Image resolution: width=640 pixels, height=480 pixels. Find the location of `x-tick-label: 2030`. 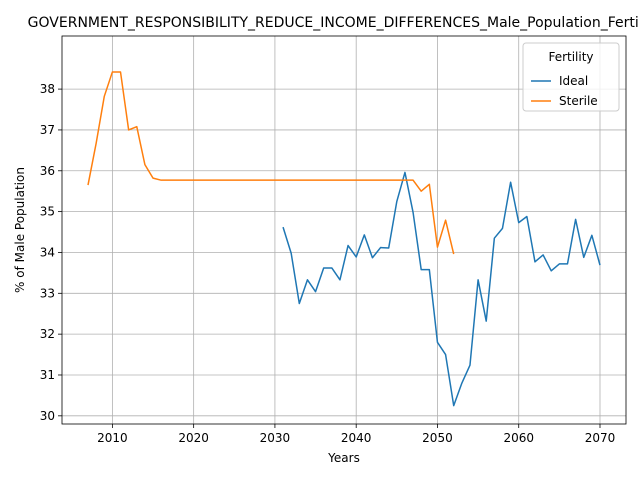

x-tick-label: 2030 is located at coordinates (275, 438).